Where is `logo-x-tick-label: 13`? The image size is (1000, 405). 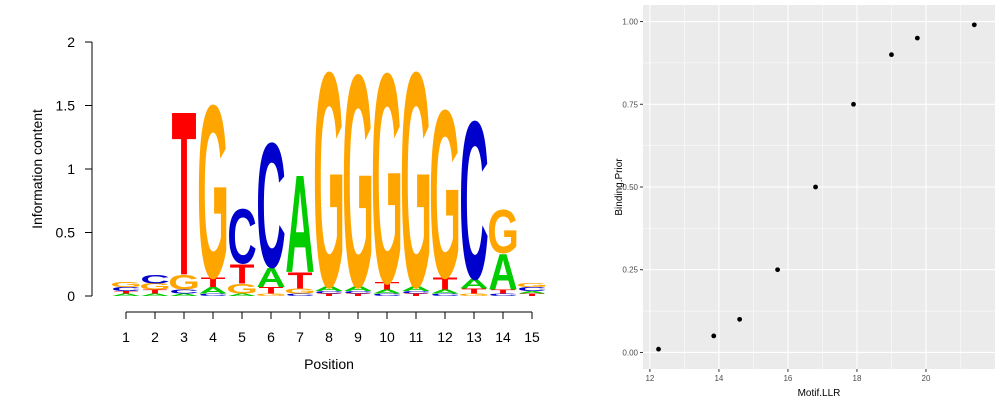
logo-x-tick-label: 13 is located at coordinates (474, 337).